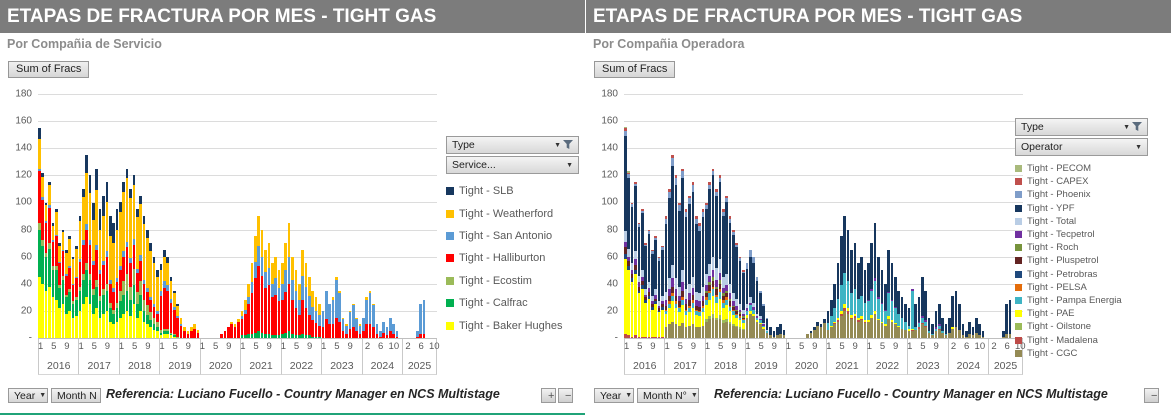  What do you see at coordinates (668, 395) in the screenshot?
I see `month-field-button: Month N° ▼` at bounding box center [668, 395].